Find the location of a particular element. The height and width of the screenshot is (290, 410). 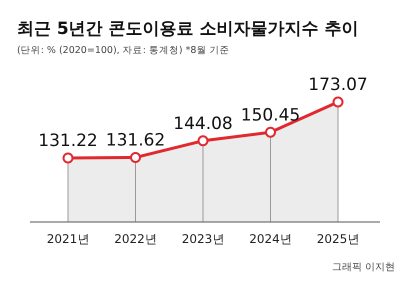

data-label: 144.08 is located at coordinates (203, 124).